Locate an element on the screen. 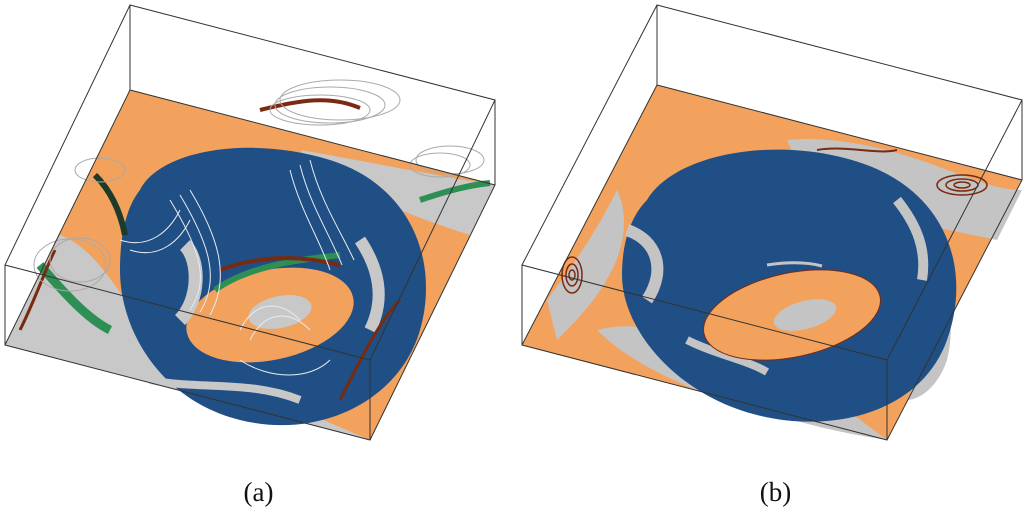  caption-a: (a) is located at coordinates (258, 492).